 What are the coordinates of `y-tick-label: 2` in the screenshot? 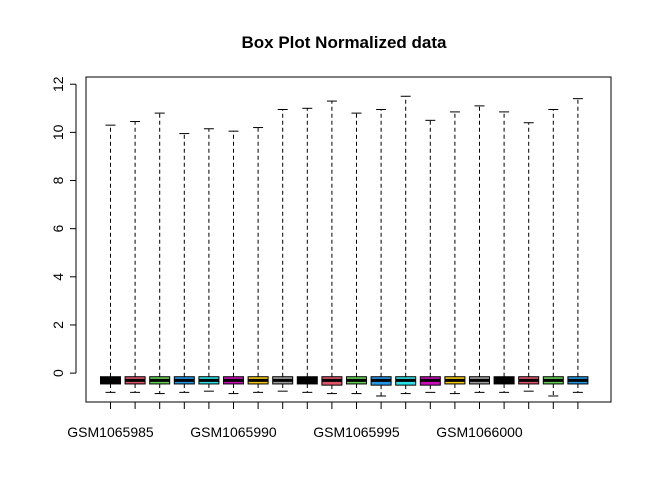 It's located at (58, 325).